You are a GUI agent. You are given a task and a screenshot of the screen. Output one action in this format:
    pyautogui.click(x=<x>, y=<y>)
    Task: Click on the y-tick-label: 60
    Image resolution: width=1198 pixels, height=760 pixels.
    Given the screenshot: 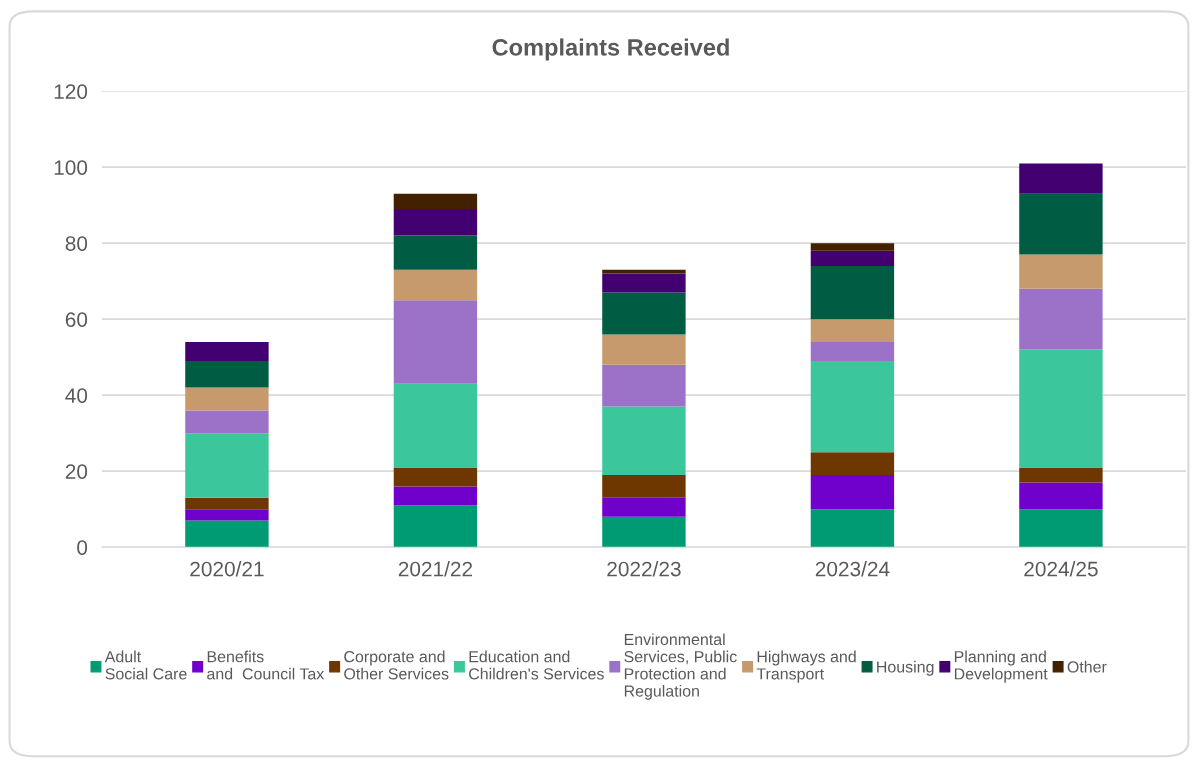 What is the action you would take?
    pyautogui.click(x=76, y=319)
    